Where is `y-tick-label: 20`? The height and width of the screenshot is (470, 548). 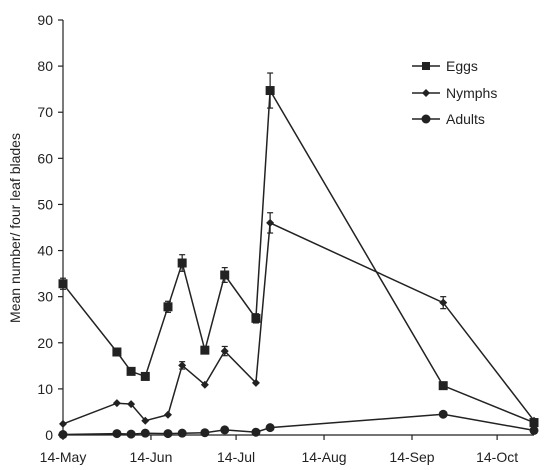 y-tick-label: 20 is located at coordinates (45, 343).